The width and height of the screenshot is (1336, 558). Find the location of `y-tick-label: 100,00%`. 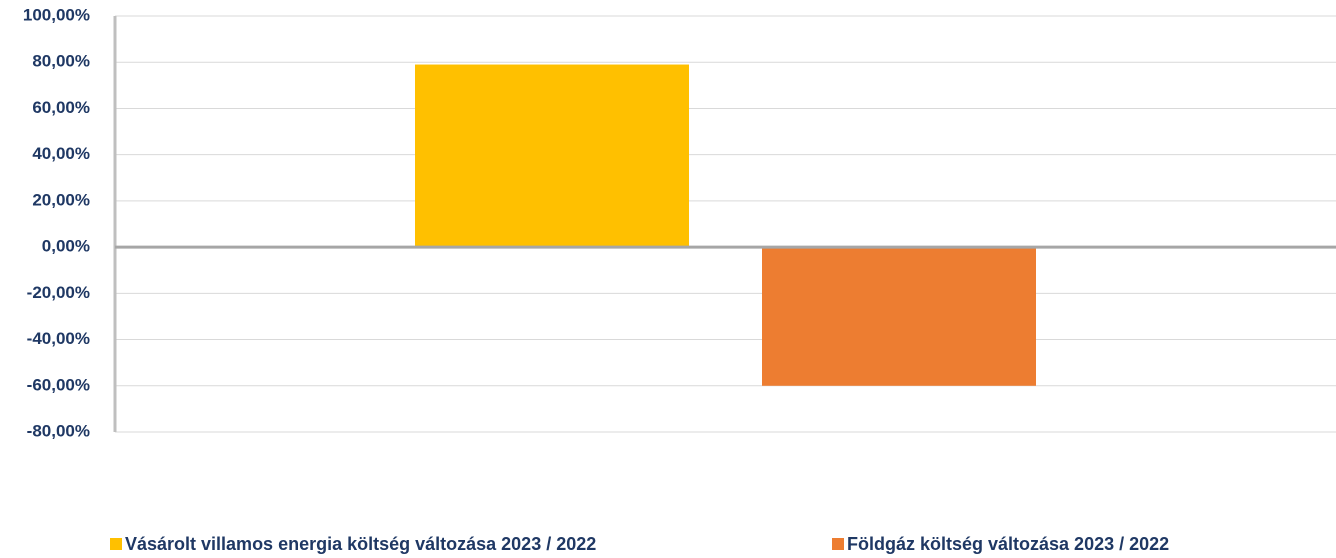

y-tick-label: 100,00% is located at coordinates (56, 14).